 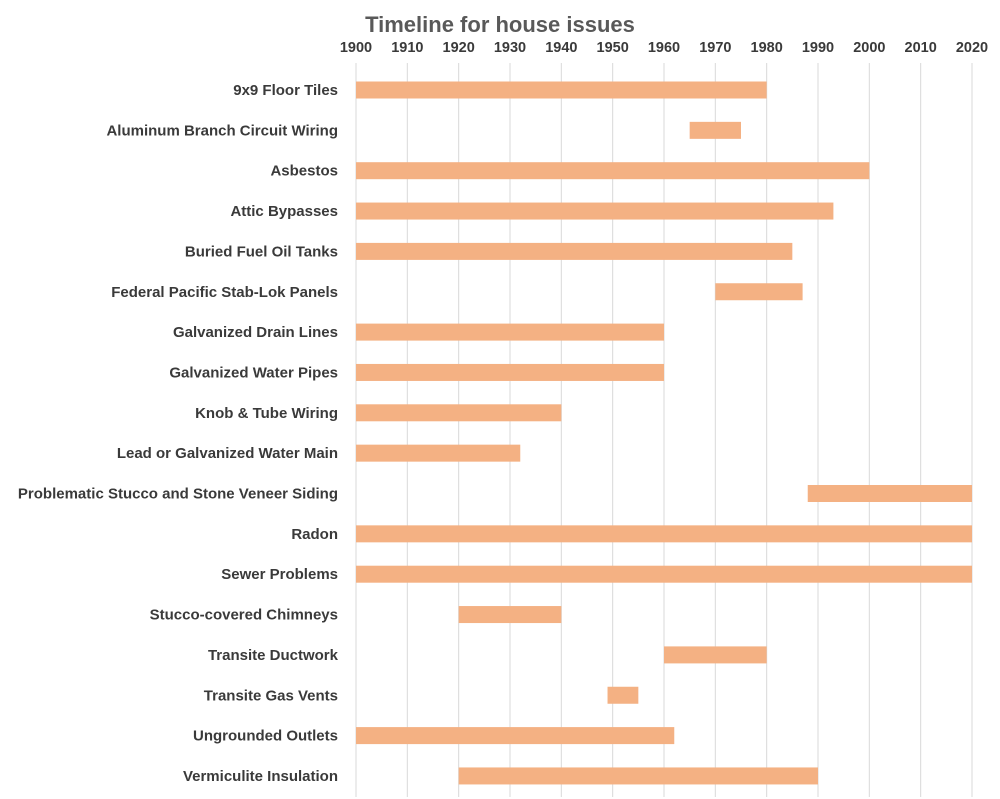 I want to click on category-label: Knob & Tube Wiring, so click(x=266, y=413).